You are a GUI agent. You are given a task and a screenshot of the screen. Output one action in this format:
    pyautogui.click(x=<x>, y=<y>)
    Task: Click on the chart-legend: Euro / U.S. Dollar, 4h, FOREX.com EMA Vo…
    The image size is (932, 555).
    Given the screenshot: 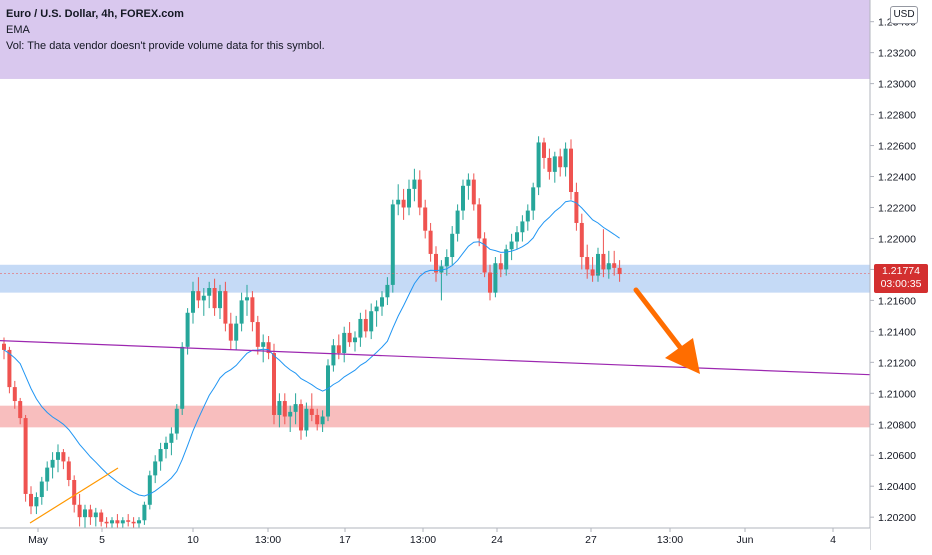 What is the action you would take?
    pyautogui.click(x=165, y=30)
    